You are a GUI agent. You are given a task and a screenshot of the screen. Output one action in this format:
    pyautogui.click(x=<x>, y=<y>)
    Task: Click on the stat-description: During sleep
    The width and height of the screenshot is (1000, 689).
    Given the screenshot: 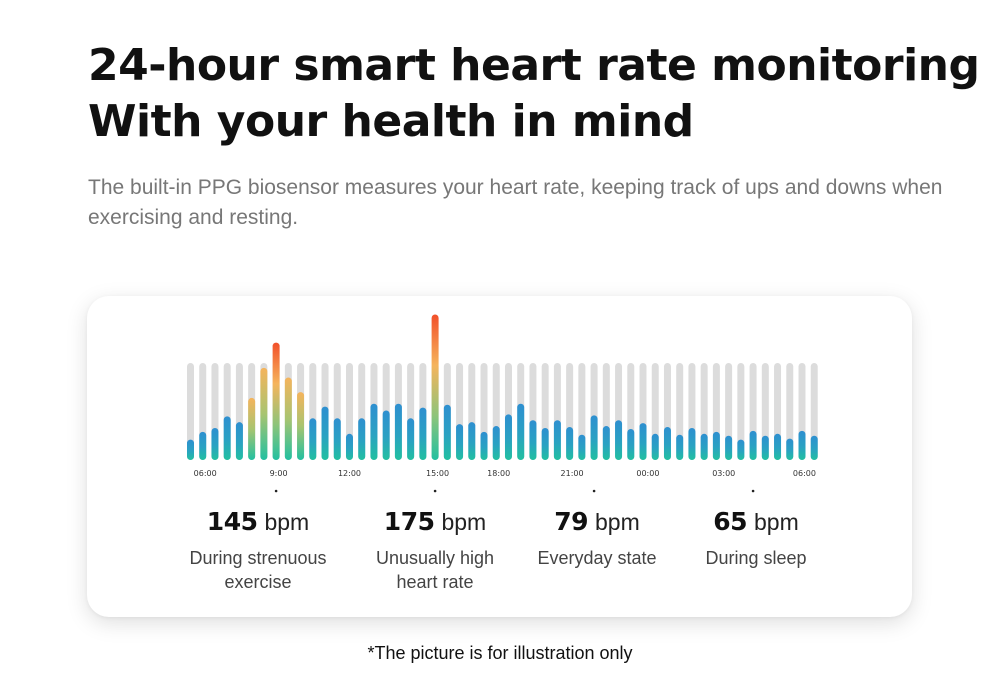 What is the action you would take?
    pyautogui.click(x=756, y=558)
    